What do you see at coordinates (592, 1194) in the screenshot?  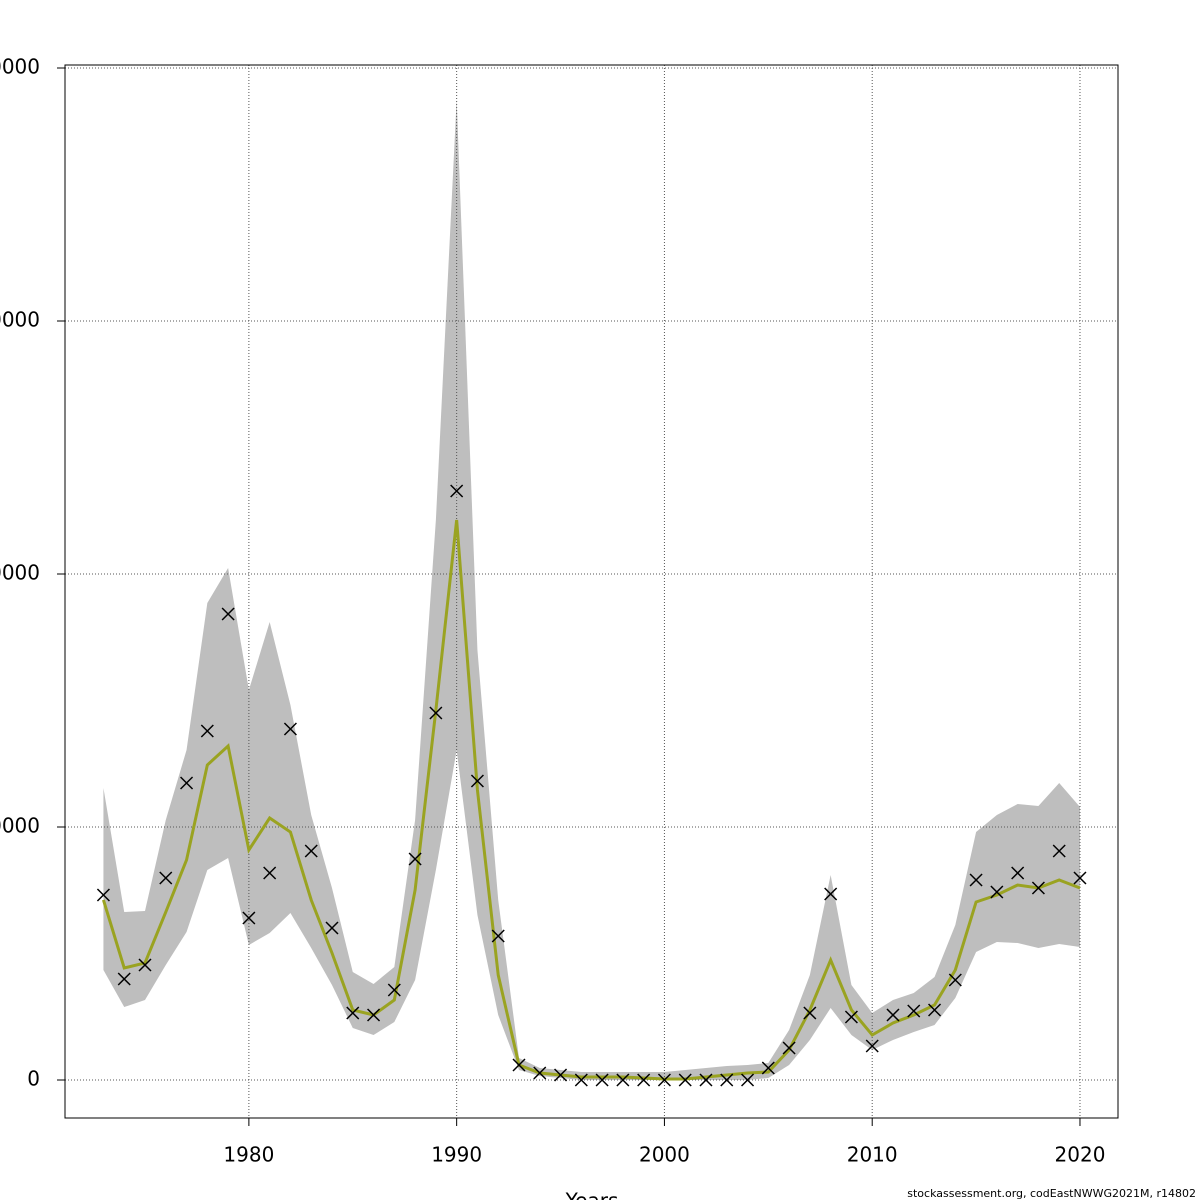 I see `x-axis-label: Years` at bounding box center [592, 1194].